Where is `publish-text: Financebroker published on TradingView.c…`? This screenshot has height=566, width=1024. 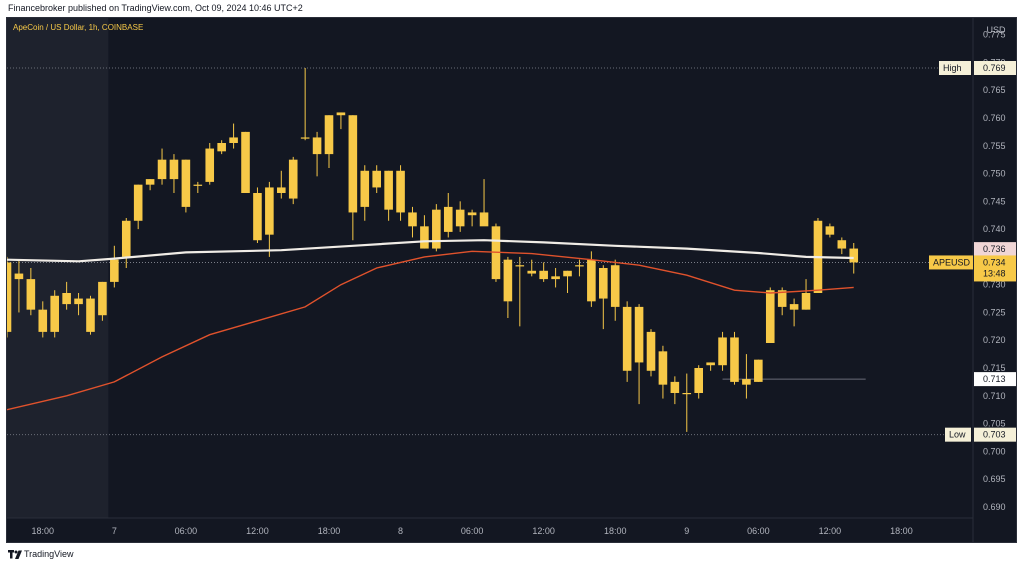 publish-text: Financebroker published on TradingView.c… is located at coordinates (155, 8).